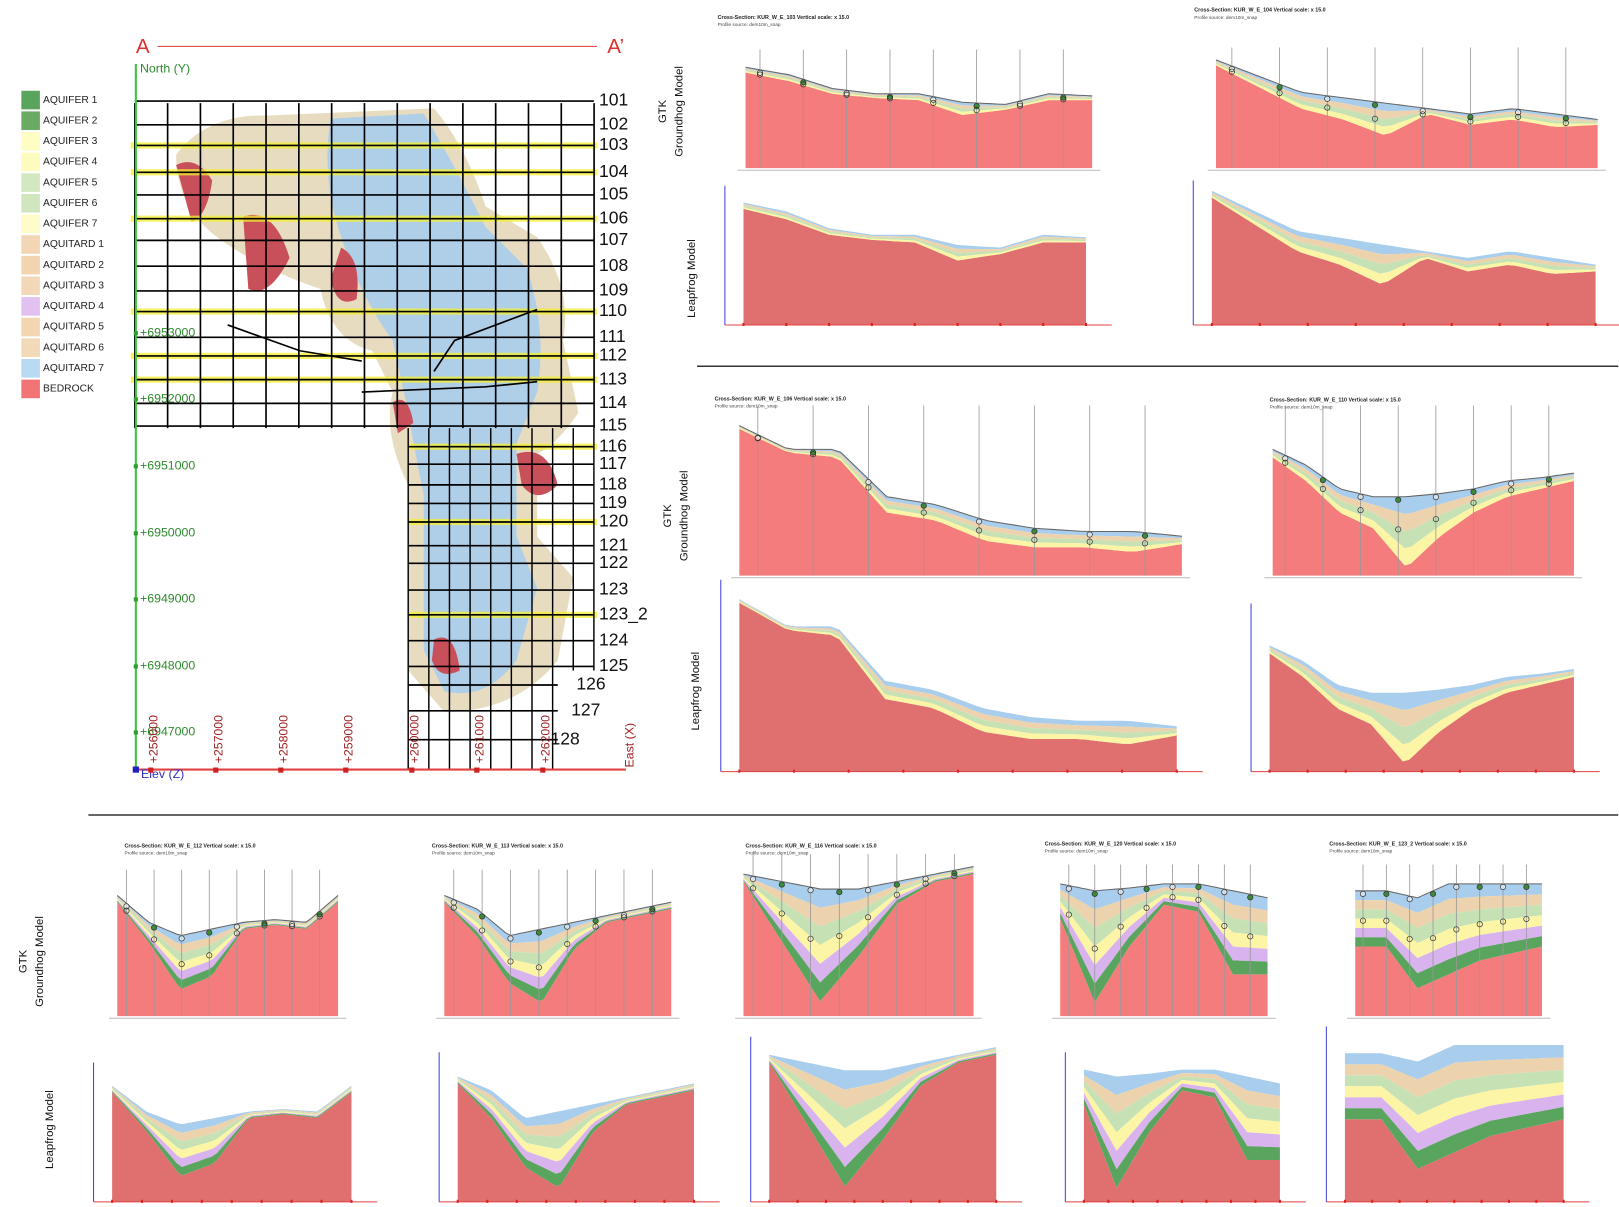 The height and width of the screenshot is (1207, 1619). Describe the element at coordinates (167, 666) in the screenshot. I see `northing-tick-label: +6948000` at that location.